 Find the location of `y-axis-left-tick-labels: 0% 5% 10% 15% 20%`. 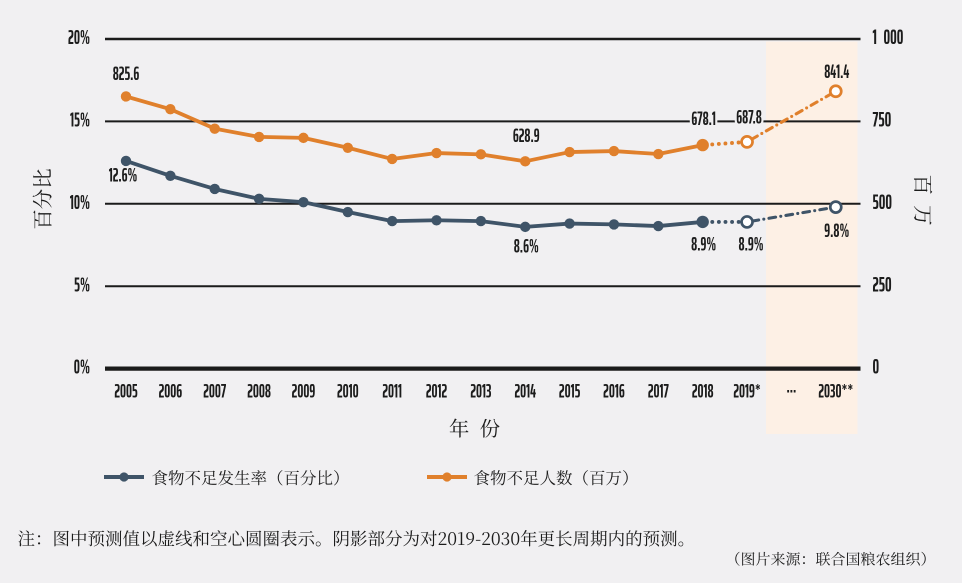

y-axis-left-tick-labels: 0% 5% 10% 15% 20% is located at coordinates (79, 202).